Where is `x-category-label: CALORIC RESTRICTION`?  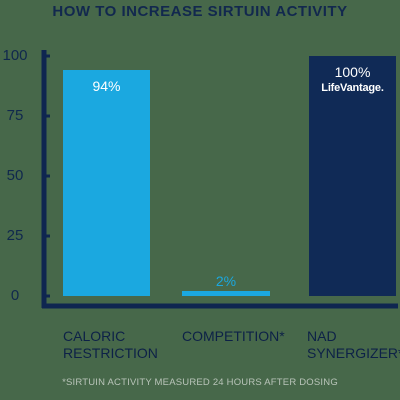 x-category-label: CALORIC RESTRICTION is located at coordinates (110, 344).